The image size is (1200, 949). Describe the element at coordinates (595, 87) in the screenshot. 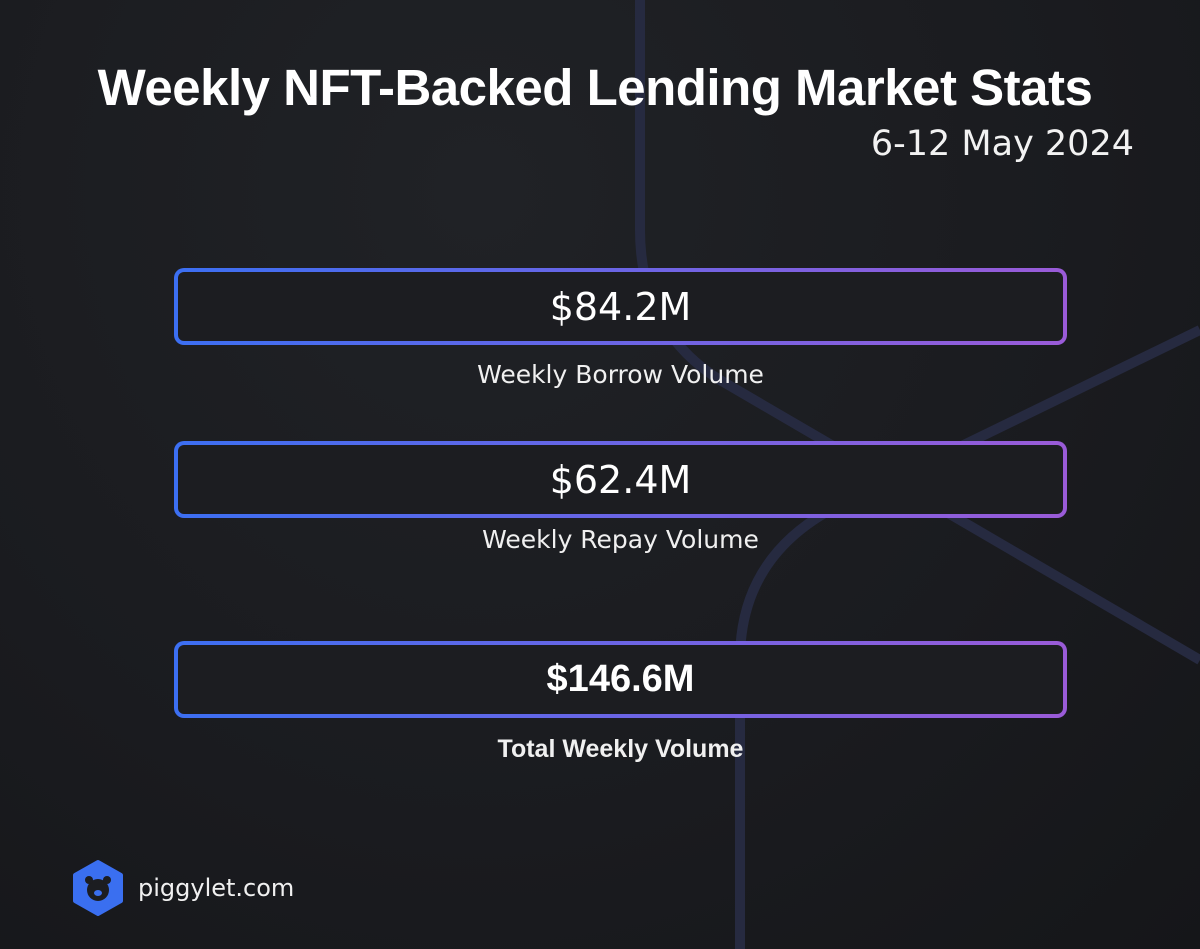

I see `title: Weekly NFT-Backed Lending Market Stats` at that location.